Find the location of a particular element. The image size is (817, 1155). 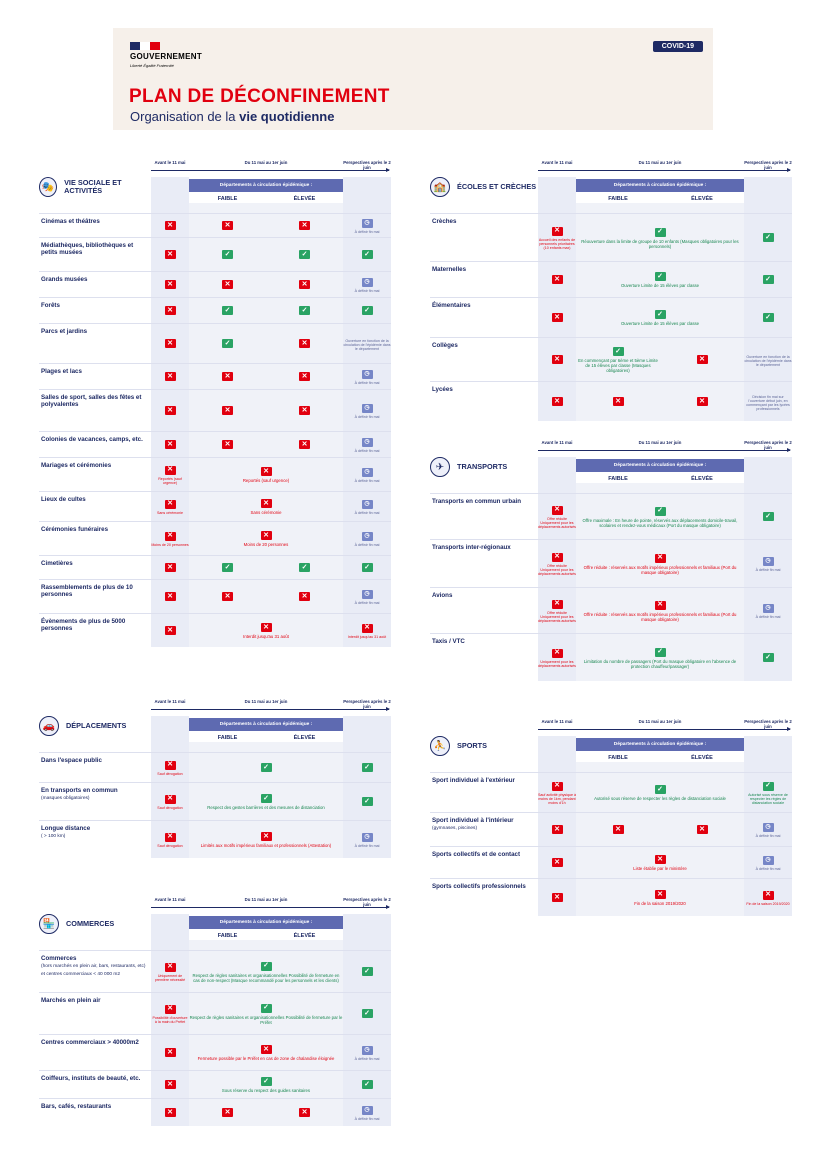

section-title: ÉCOLES ET CRÈCHES is located at coordinates (497, 186).